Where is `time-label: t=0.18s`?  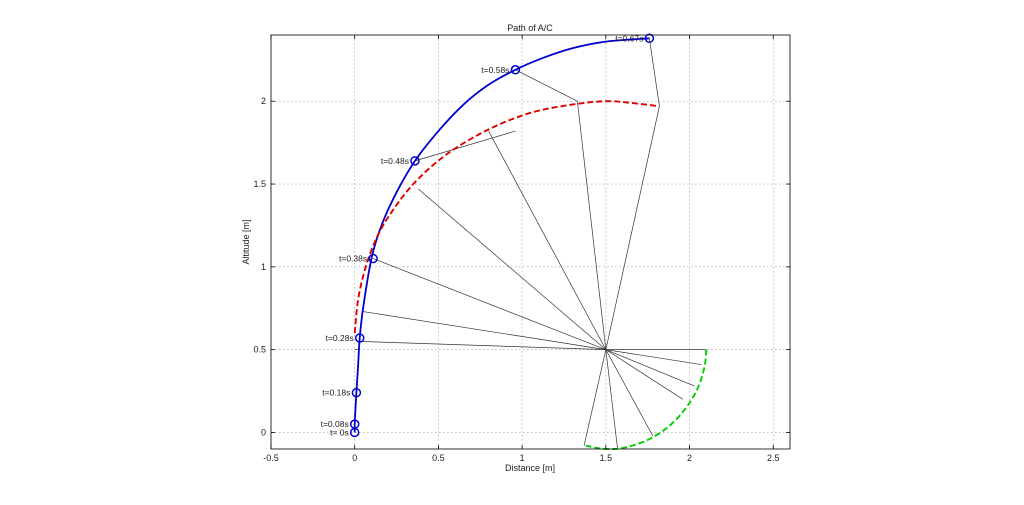
time-label: t=0.18s is located at coordinates (336, 393).